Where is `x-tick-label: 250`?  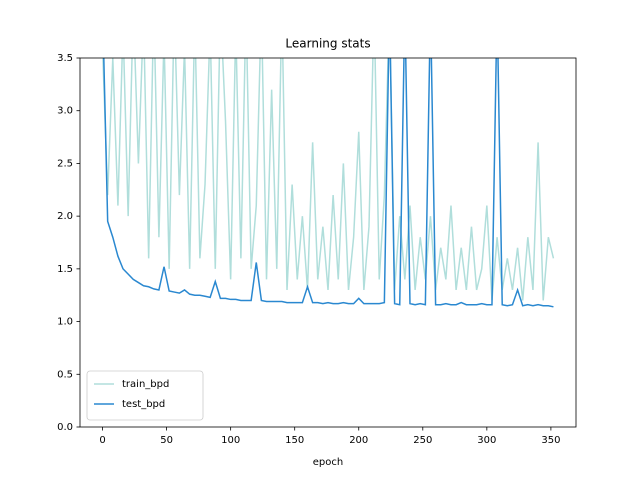
x-tick-label: 250 is located at coordinates (422, 440).